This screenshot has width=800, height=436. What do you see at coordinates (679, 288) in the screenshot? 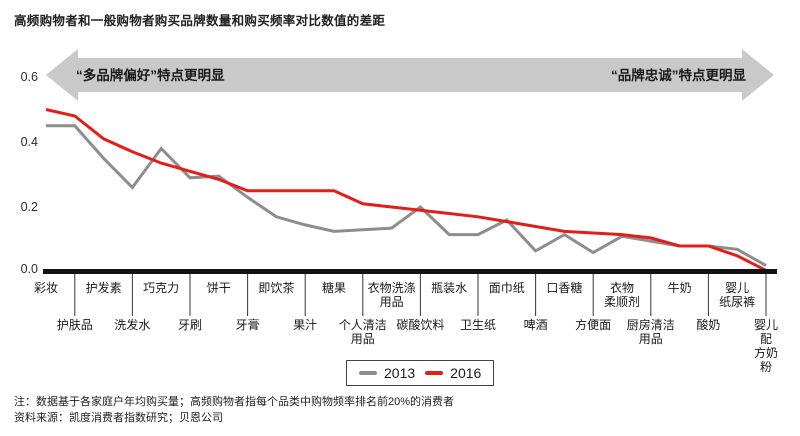
I see `x-label-牛奶: 牛奶` at bounding box center [679, 288].